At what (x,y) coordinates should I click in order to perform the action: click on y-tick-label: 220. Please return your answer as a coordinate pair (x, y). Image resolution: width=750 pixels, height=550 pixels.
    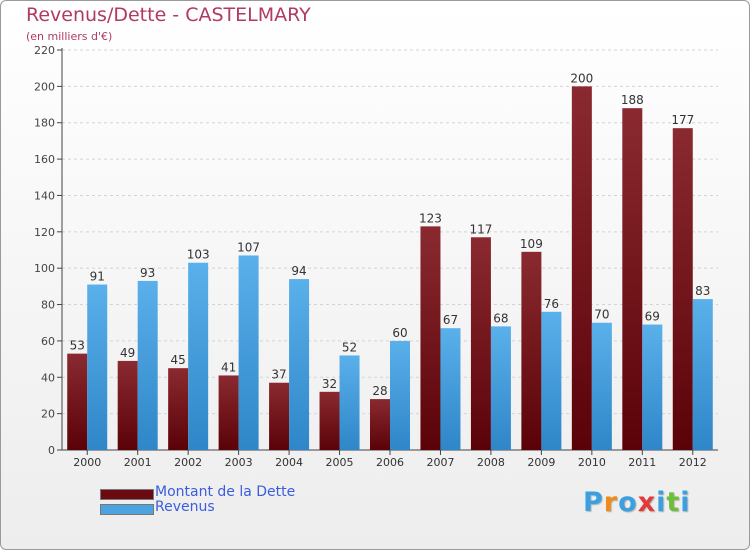
    Looking at the image, I should click on (44, 50).